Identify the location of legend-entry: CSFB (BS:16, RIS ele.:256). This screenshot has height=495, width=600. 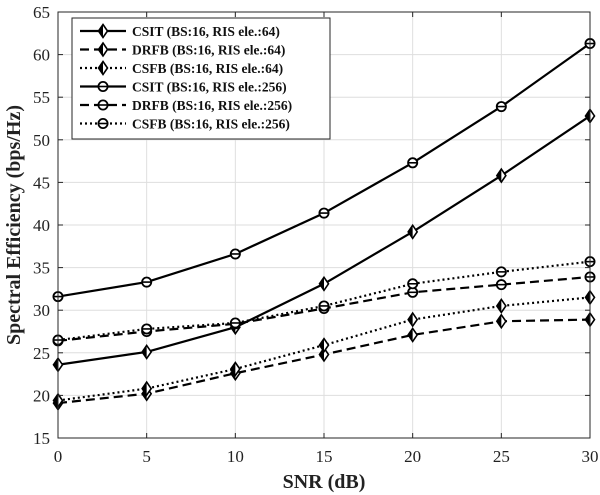
(185, 124).